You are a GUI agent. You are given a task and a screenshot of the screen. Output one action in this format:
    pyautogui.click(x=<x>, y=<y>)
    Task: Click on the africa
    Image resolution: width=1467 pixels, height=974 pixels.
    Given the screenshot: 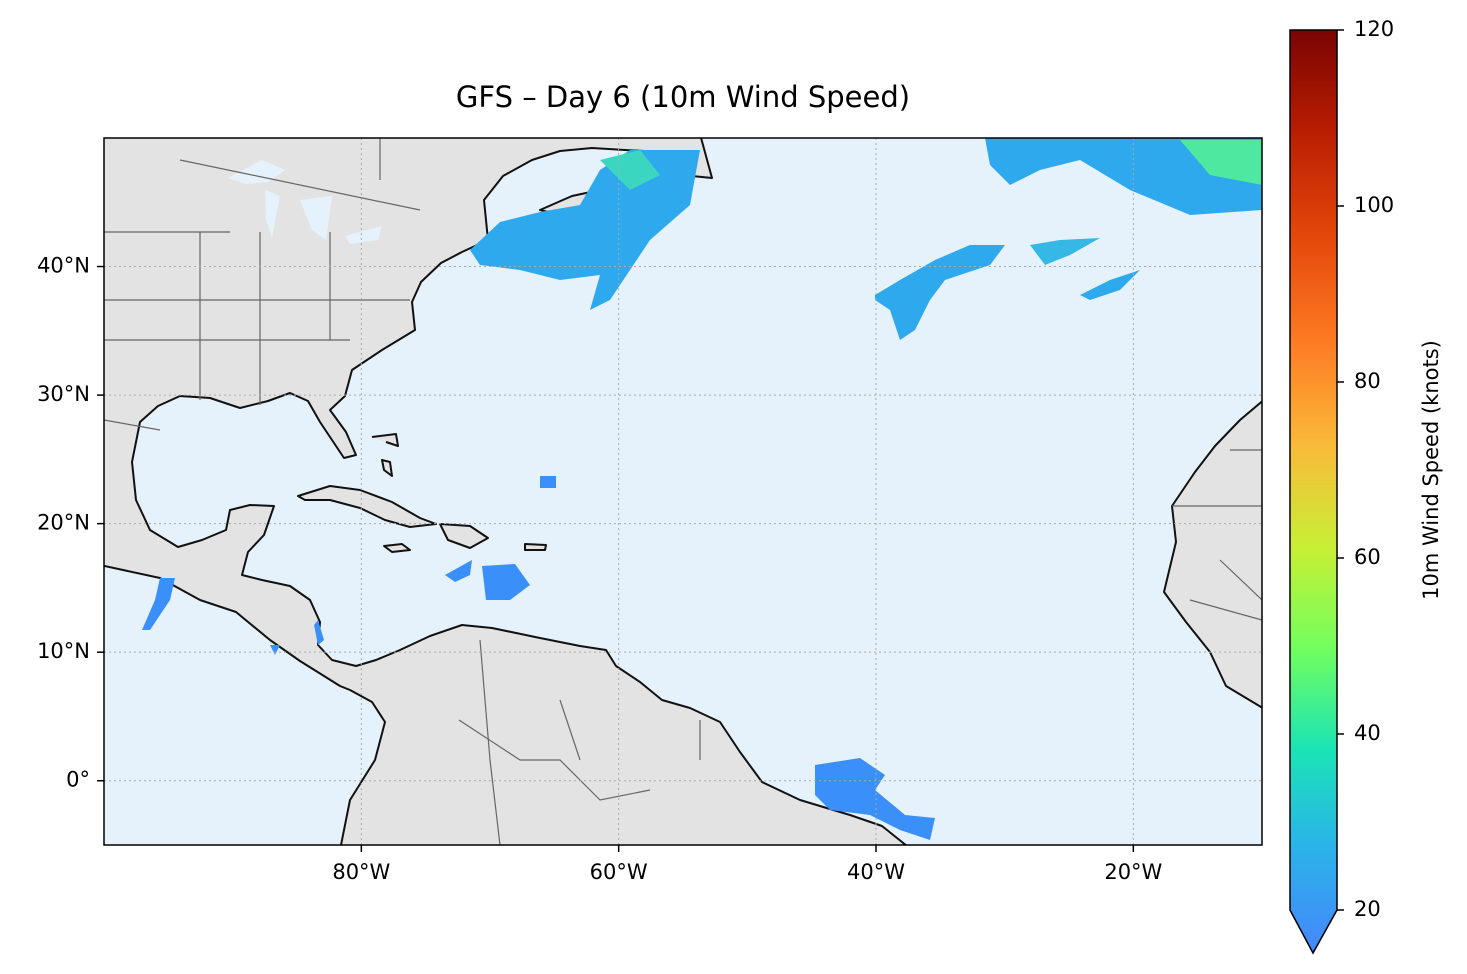 What is the action you would take?
    pyautogui.click(x=1212, y=554)
    